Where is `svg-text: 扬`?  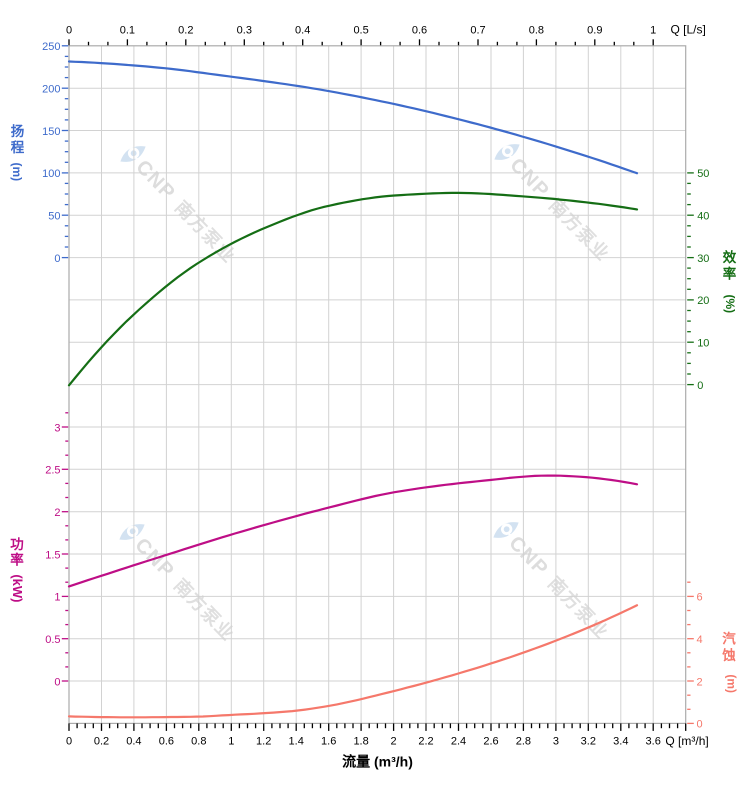
svg-text: 扬 is located at coordinates (18, 131).